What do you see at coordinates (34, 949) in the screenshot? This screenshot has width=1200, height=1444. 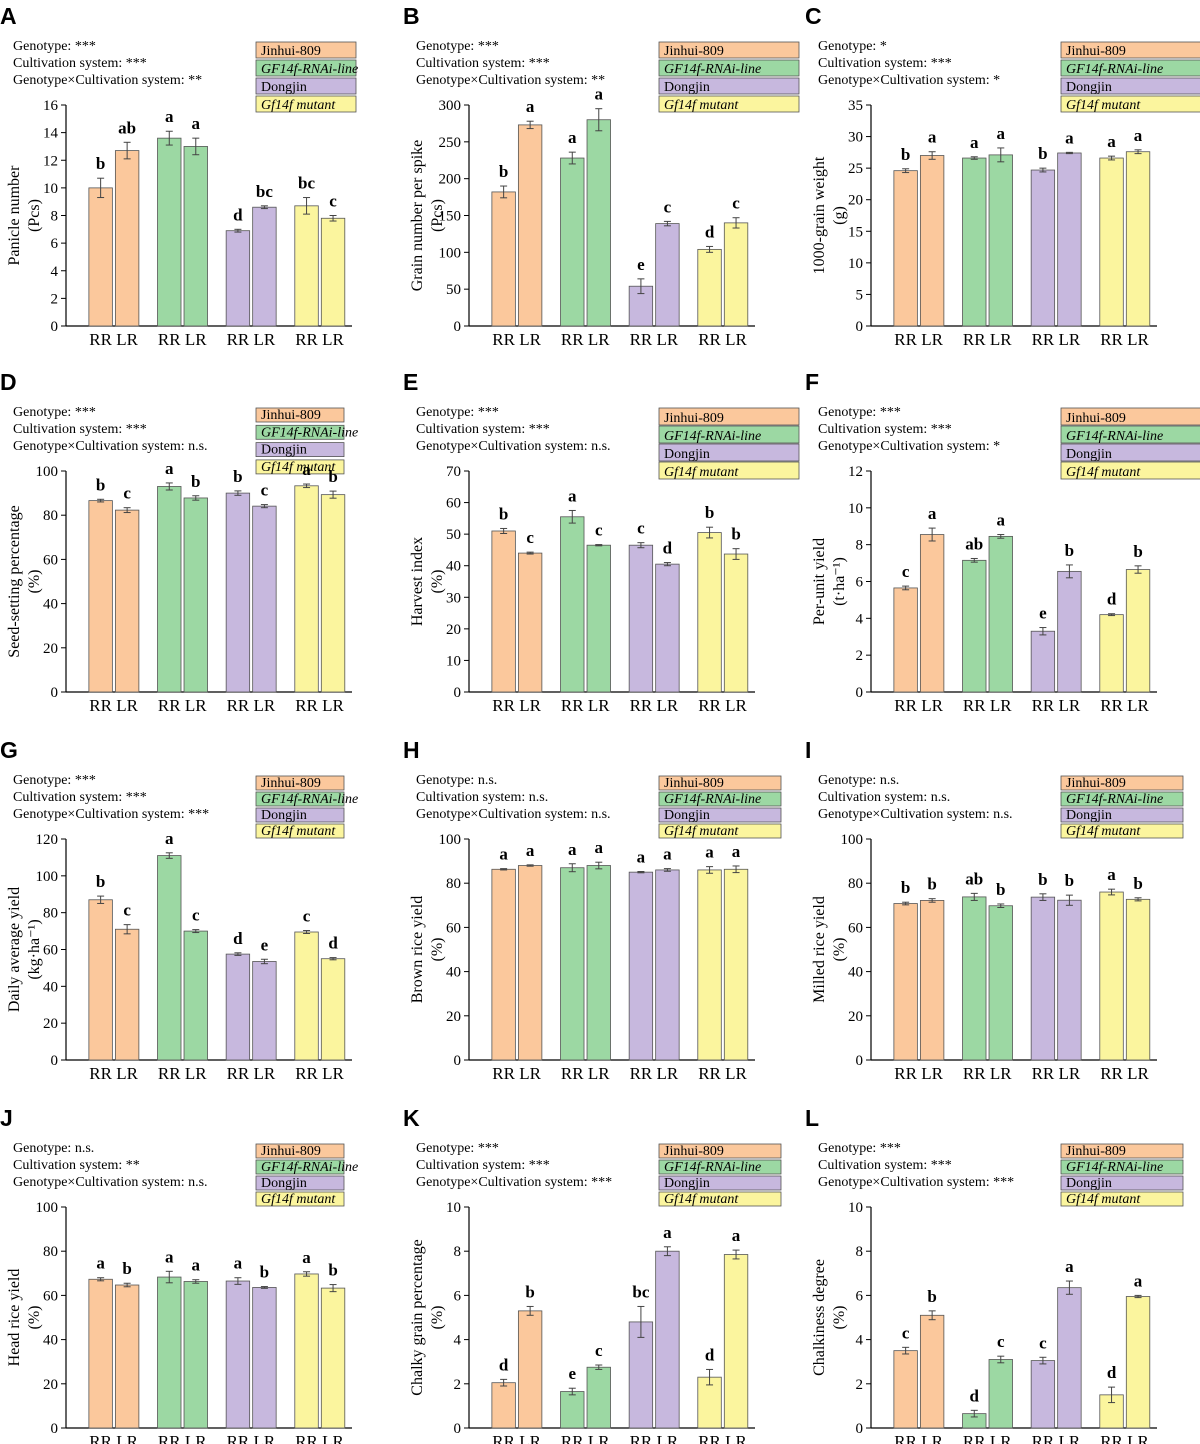 I see `y-axis-unit: (kg·ha⁻¹)` at bounding box center [34, 949].